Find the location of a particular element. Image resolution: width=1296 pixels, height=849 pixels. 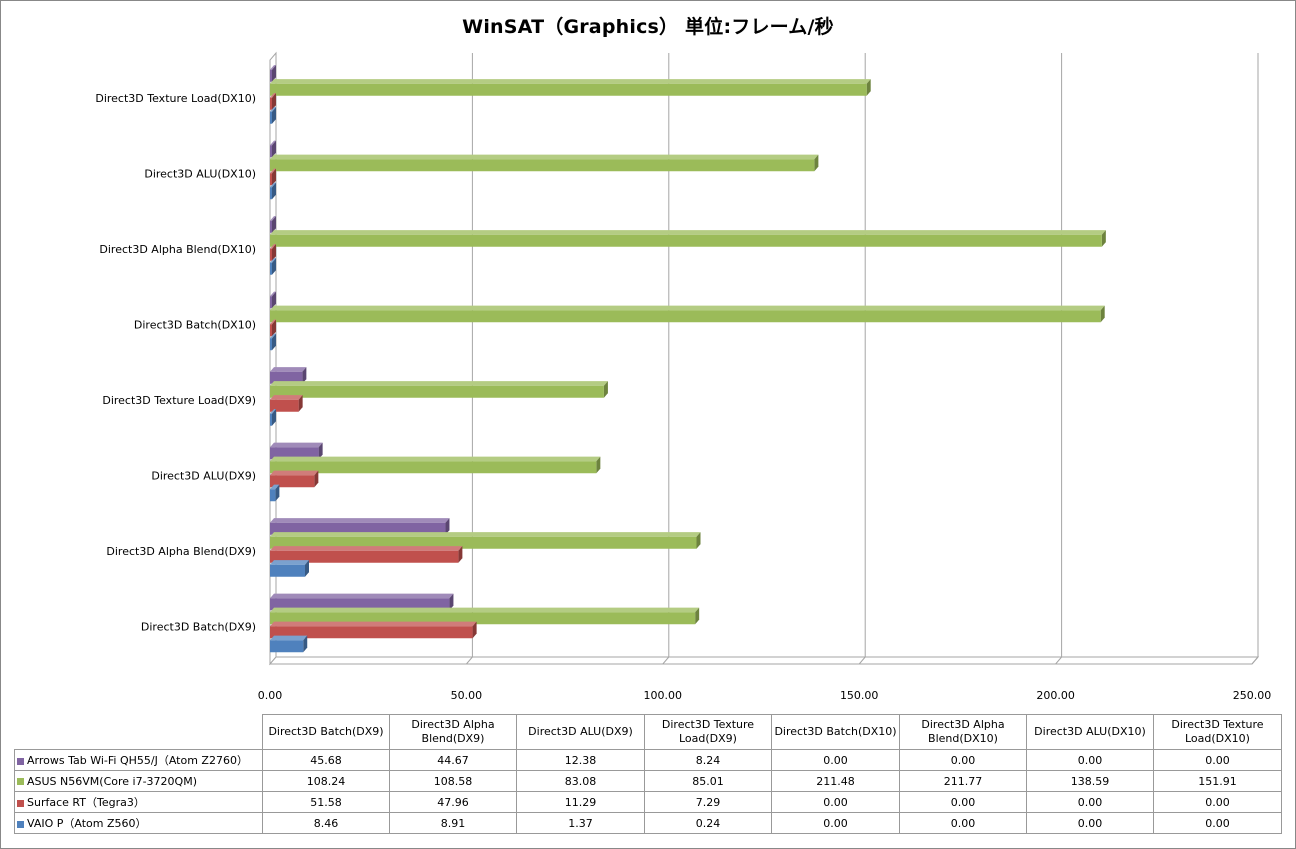

table-cell: 45.68 is located at coordinates (326, 760).